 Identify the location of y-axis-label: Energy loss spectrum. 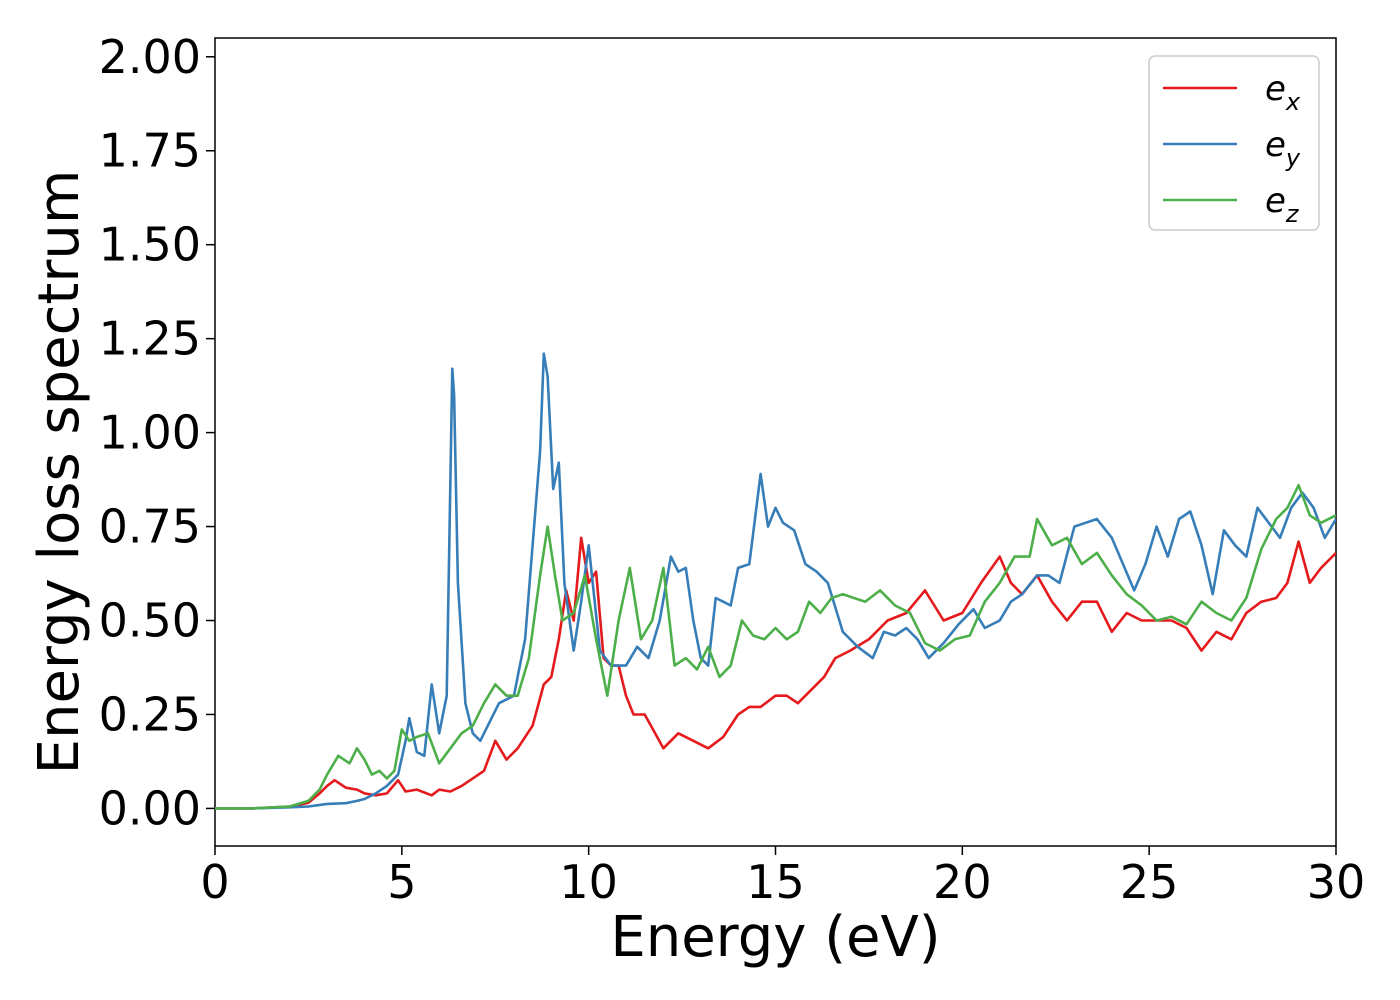
(59, 472).